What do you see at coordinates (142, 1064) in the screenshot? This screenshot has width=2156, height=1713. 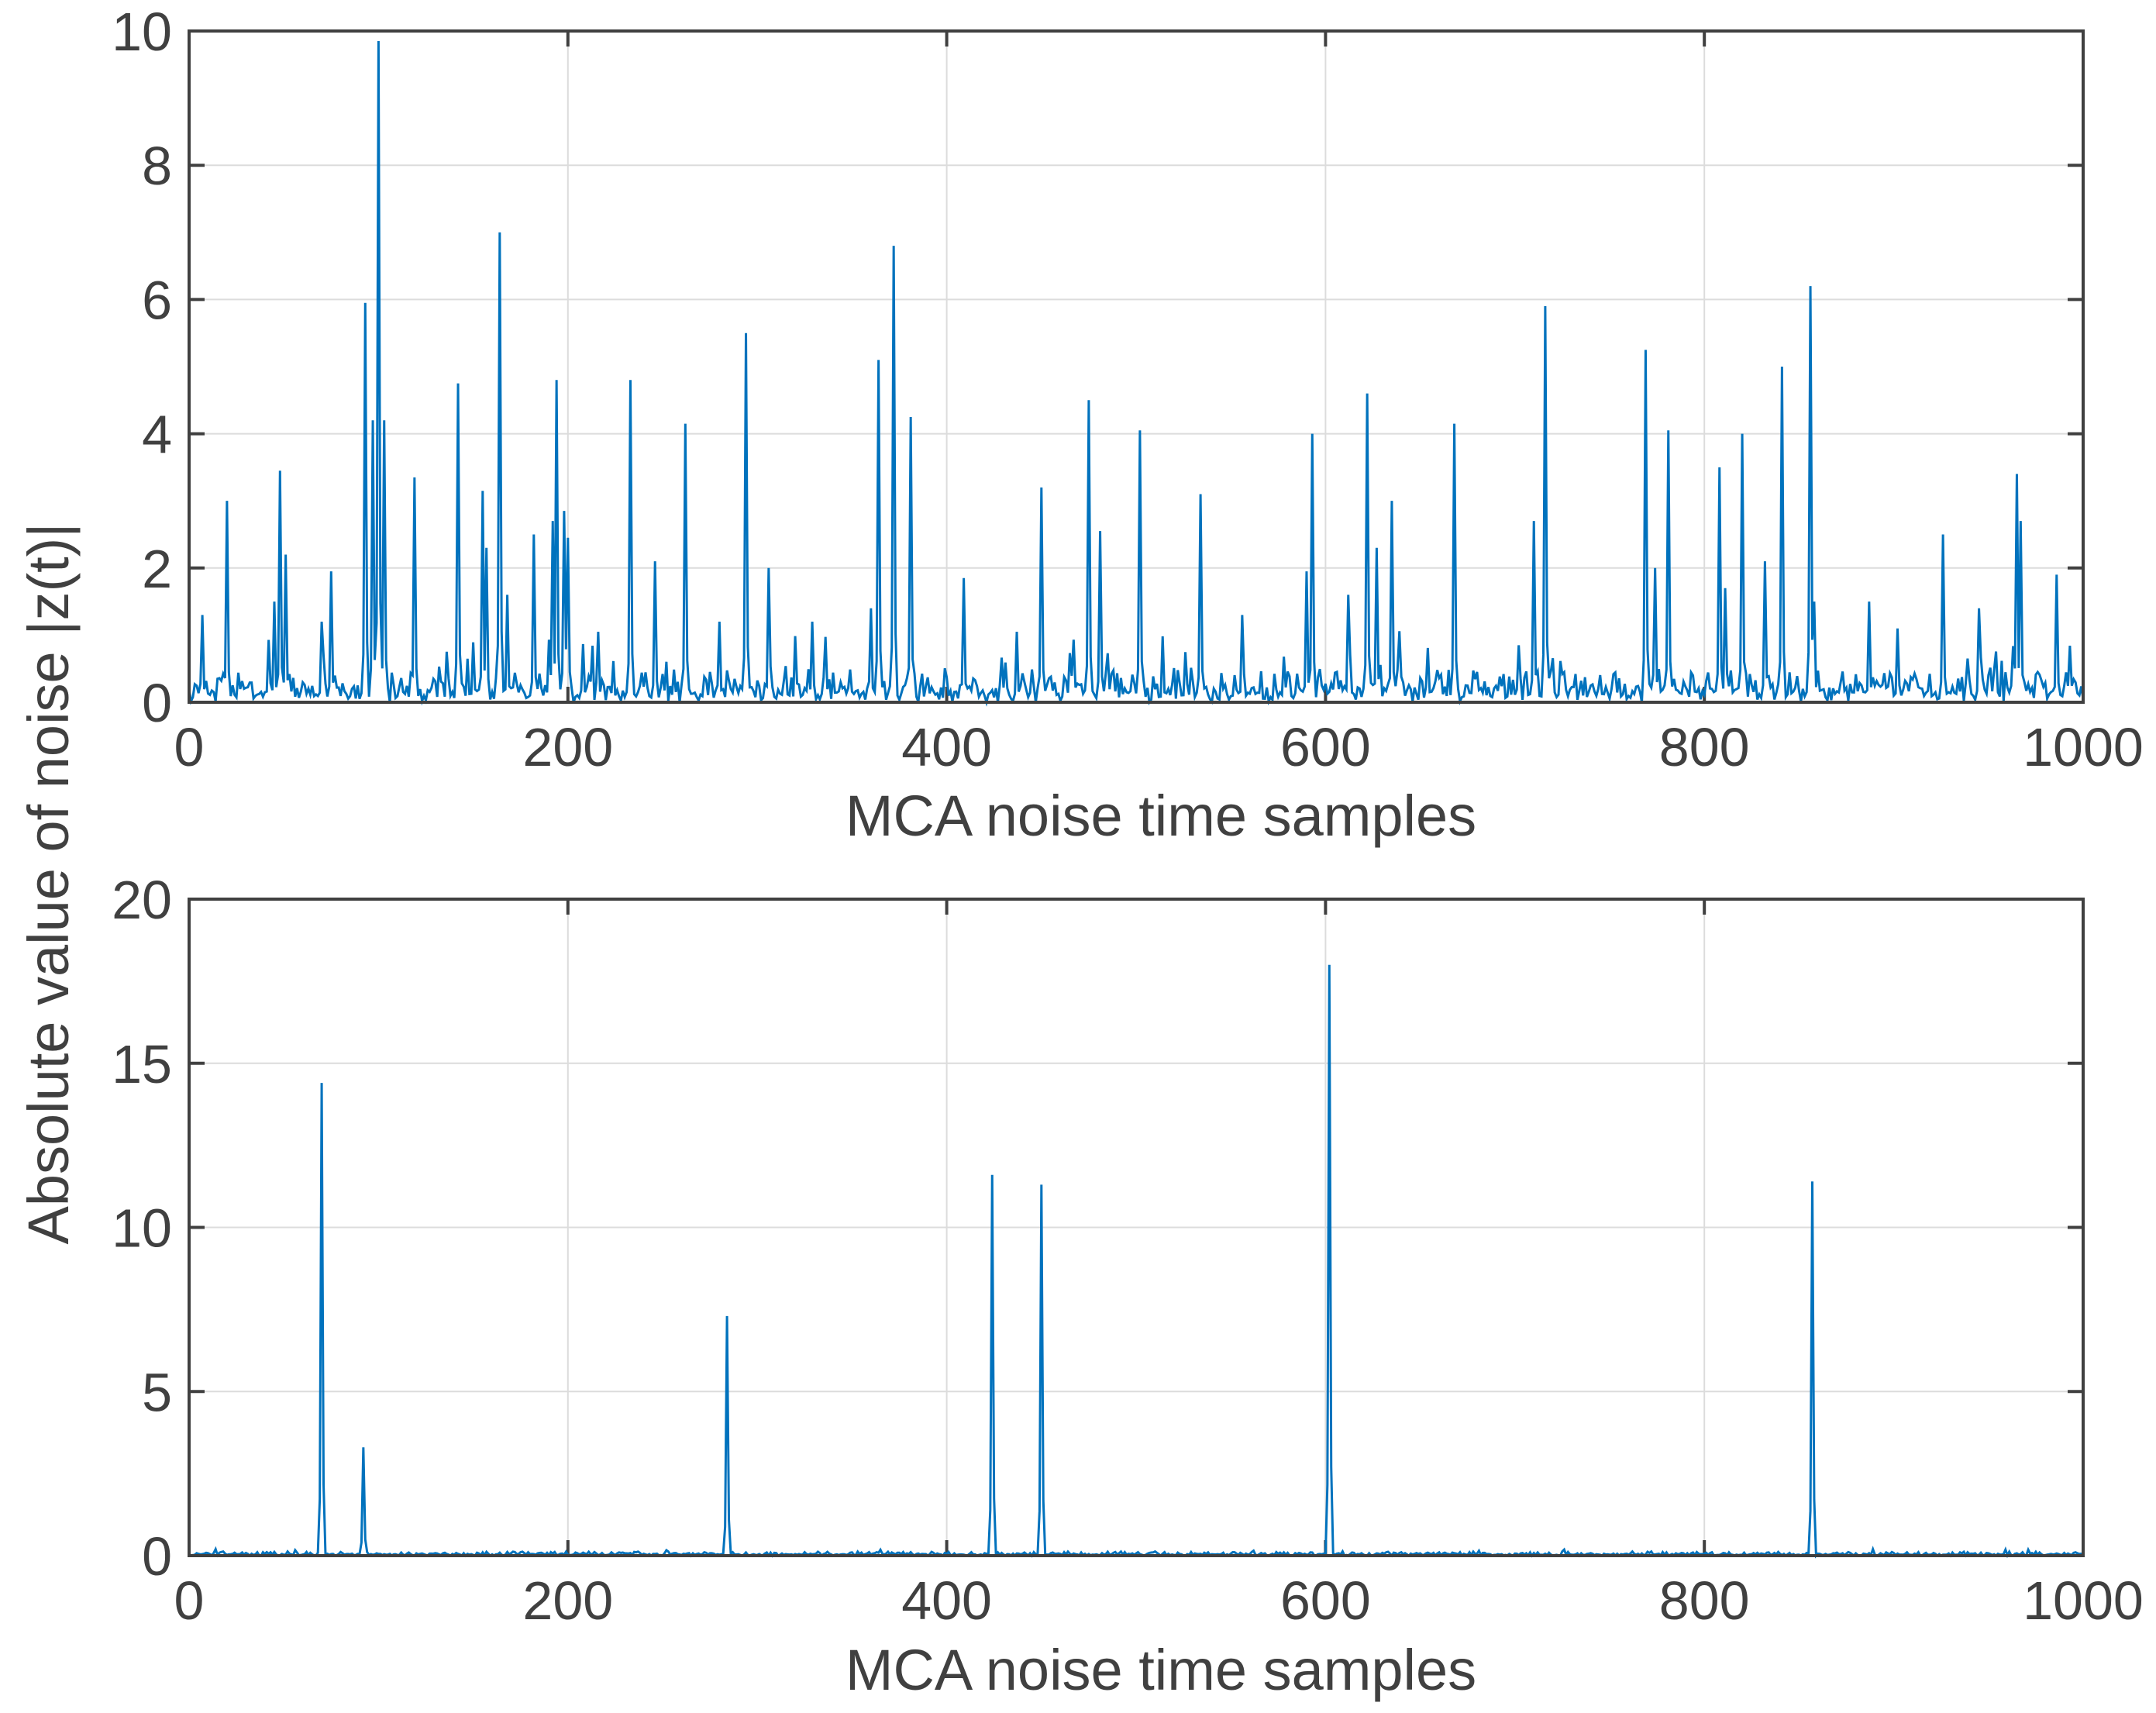 I see `y-tick-label: 15` at bounding box center [142, 1064].